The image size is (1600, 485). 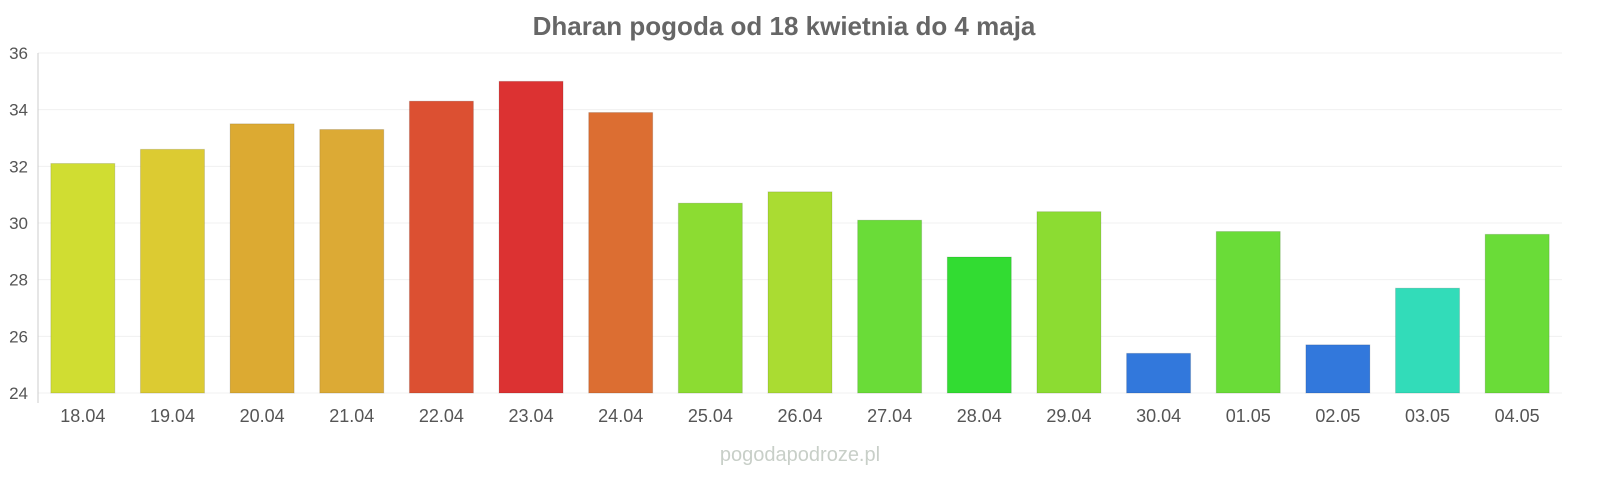 What do you see at coordinates (18, 336) in the screenshot?
I see `y-tick-label: 26` at bounding box center [18, 336].